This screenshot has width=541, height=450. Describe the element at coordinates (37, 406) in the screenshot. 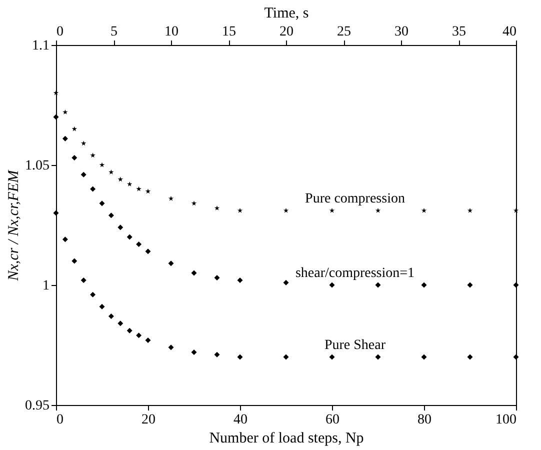

I see `y-tick-label: 0.95` at that location.